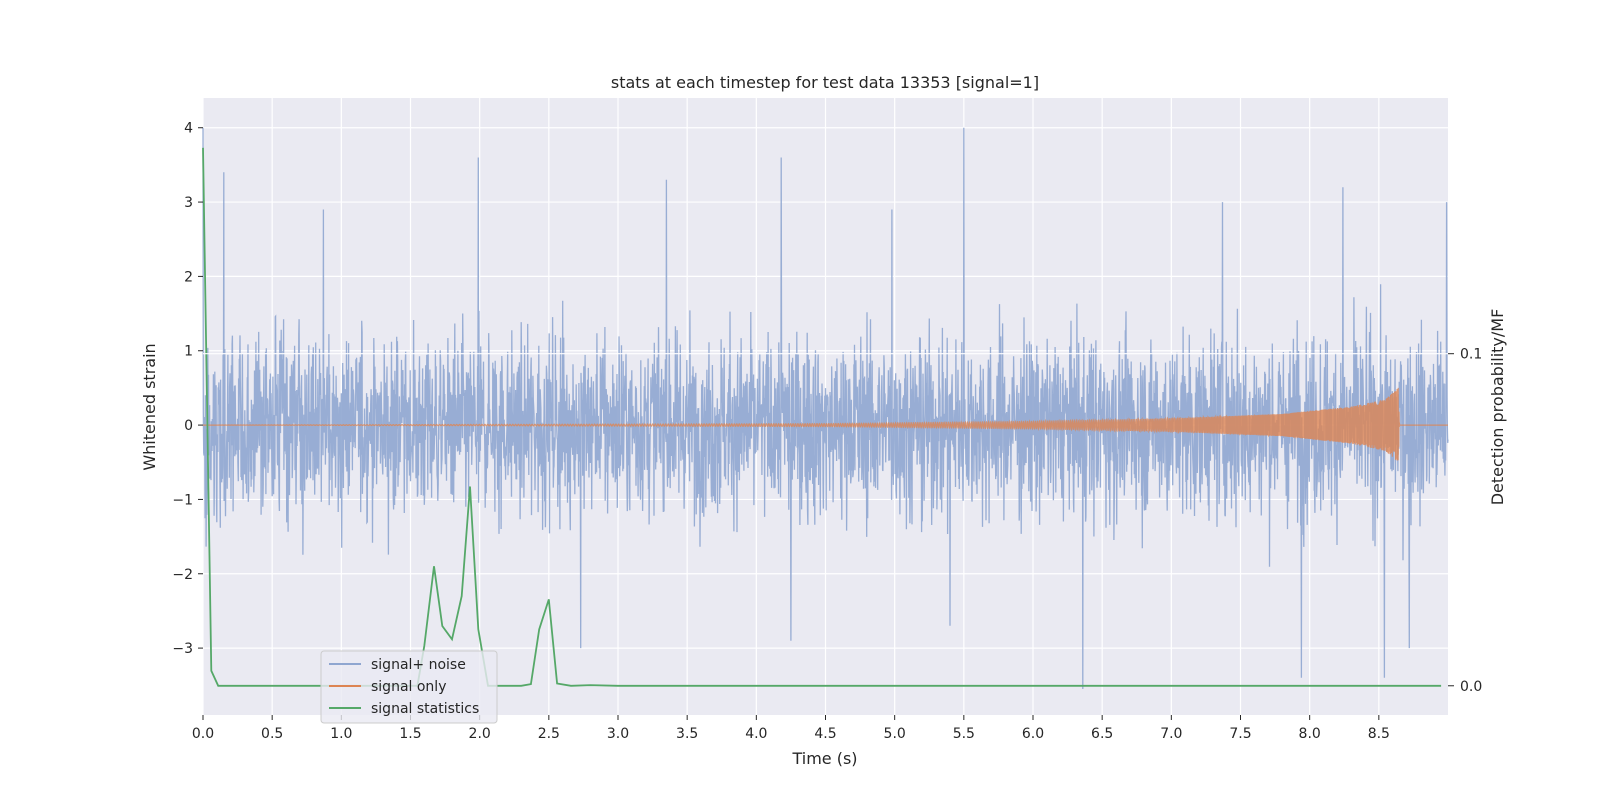 The image size is (1600, 800). What do you see at coordinates (410, 734) in the screenshot?
I see `x-tick-label: 1.5` at bounding box center [410, 734].